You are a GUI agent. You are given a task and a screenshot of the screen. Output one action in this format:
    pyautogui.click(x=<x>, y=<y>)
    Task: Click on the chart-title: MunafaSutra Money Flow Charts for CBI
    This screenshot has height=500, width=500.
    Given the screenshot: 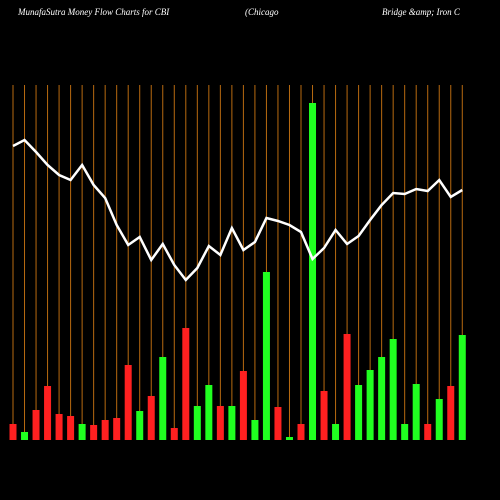 What is the action you would take?
    pyautogui.click(x=93, y=12)
    